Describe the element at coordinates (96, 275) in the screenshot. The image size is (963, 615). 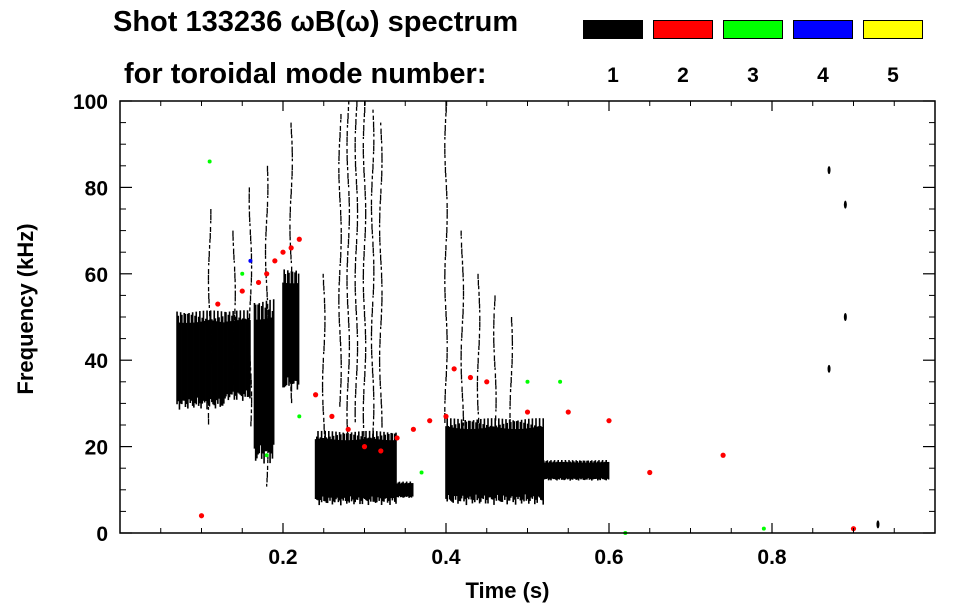
I see `y-tick-label-4: 60` at that location.